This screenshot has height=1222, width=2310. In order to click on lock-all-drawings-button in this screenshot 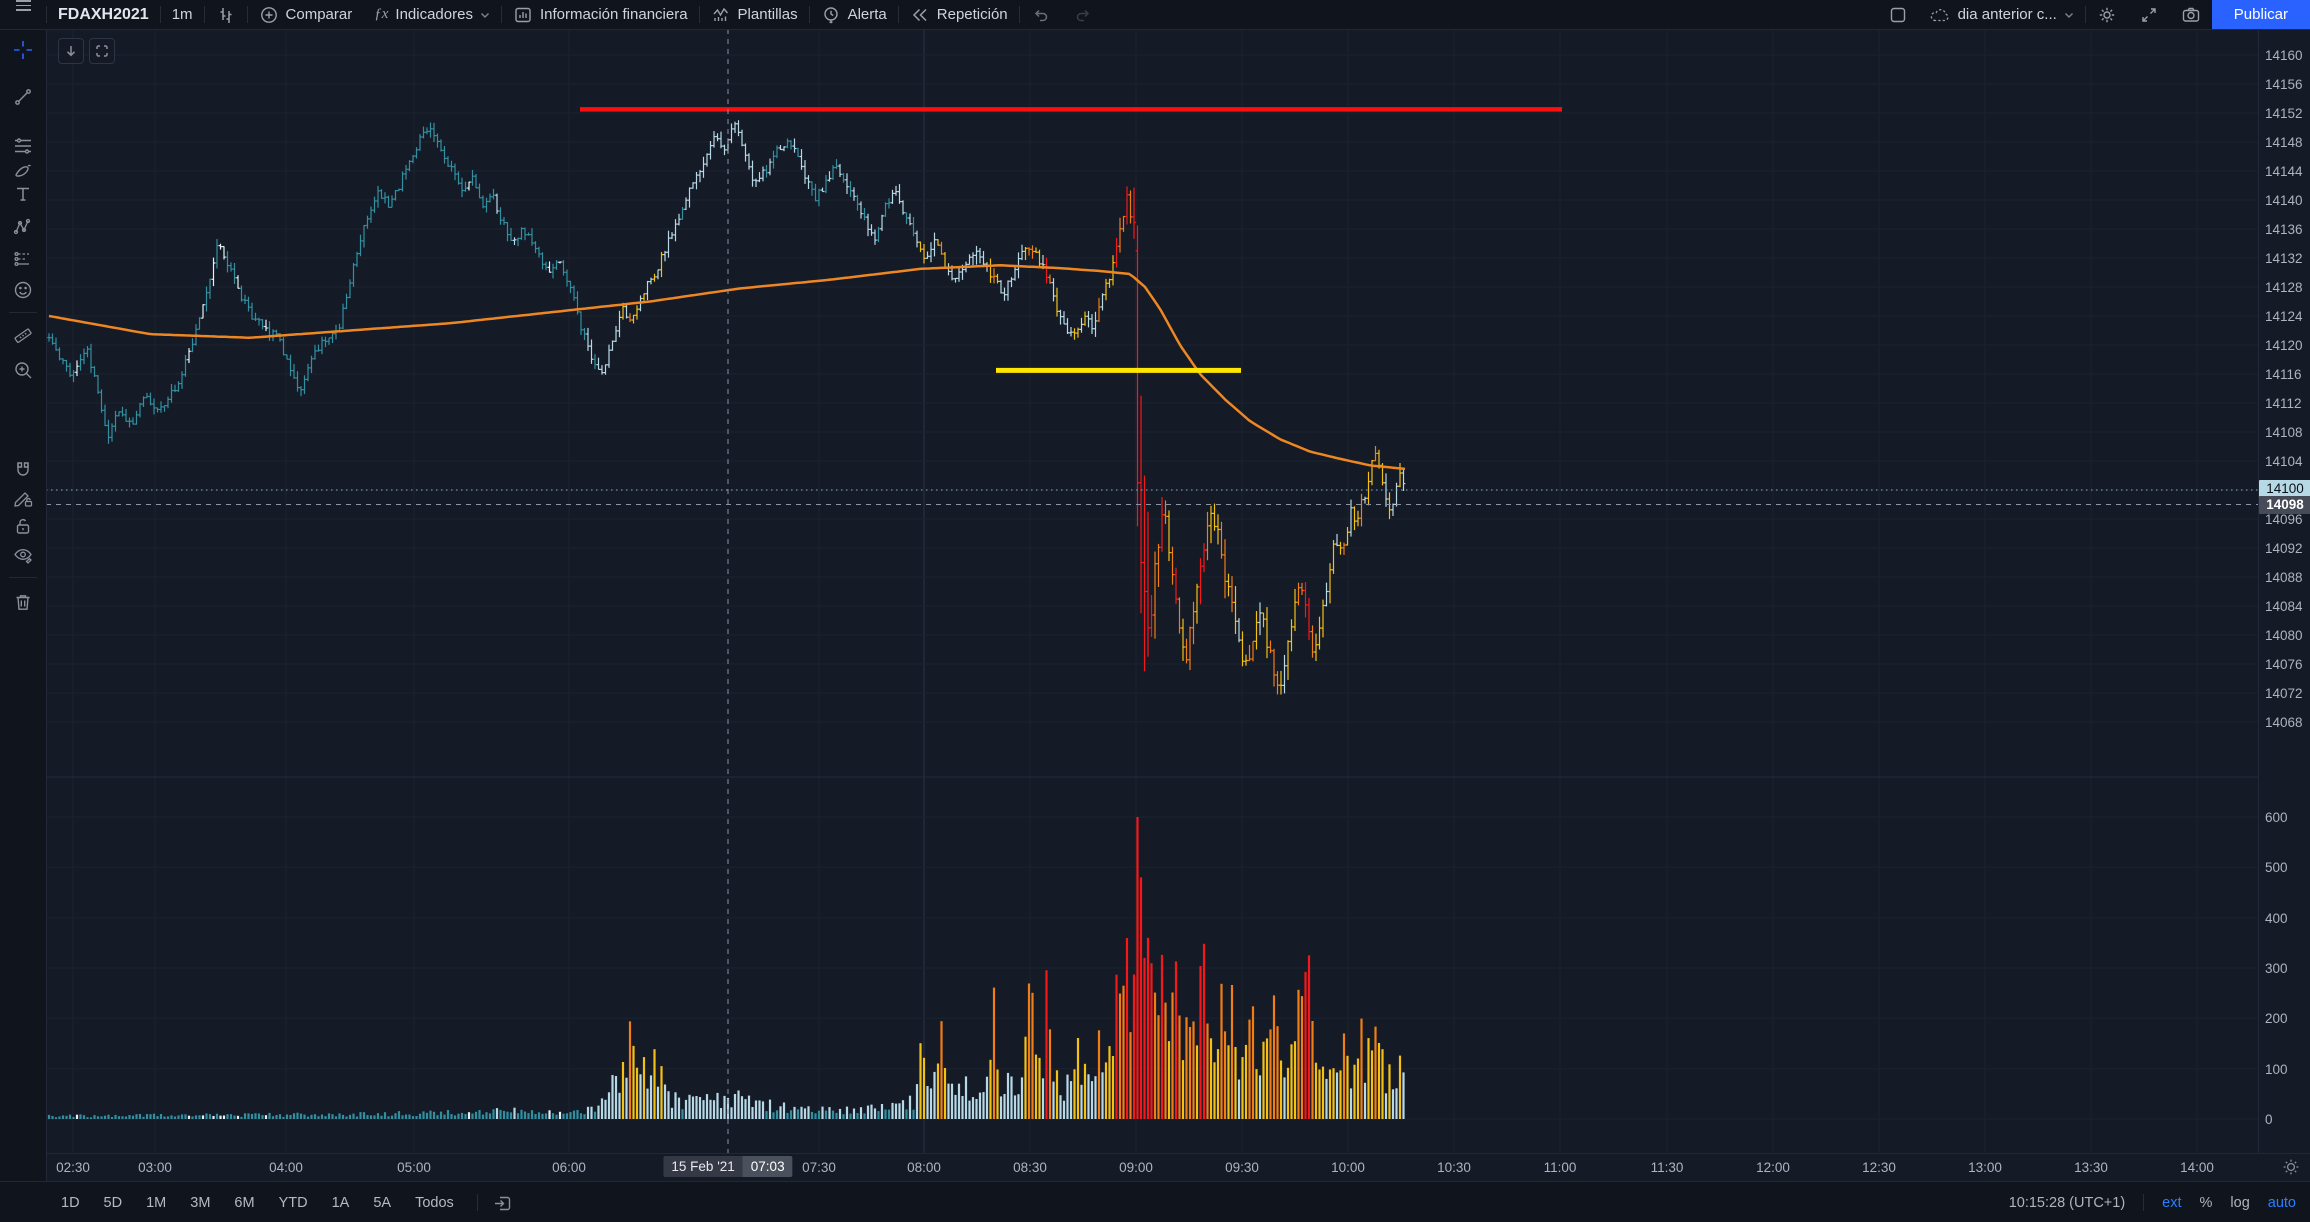, I will do `click(23, 526)`.